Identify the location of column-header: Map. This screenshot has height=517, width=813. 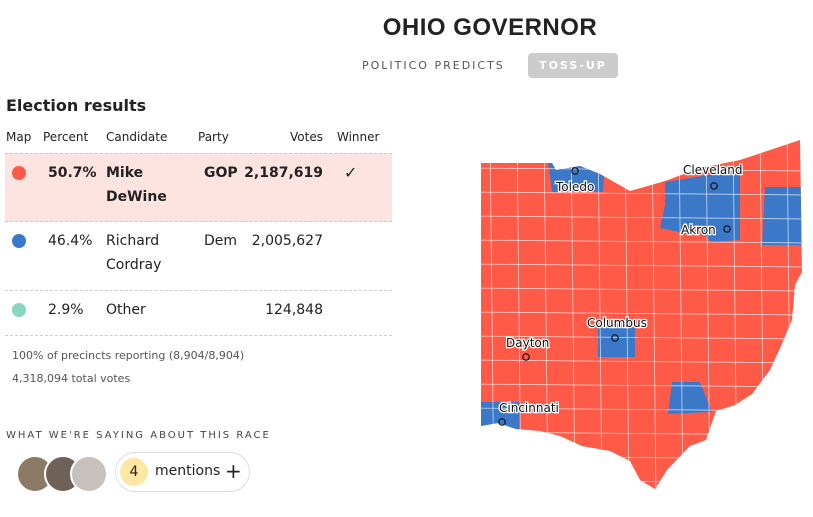
(19, 137).